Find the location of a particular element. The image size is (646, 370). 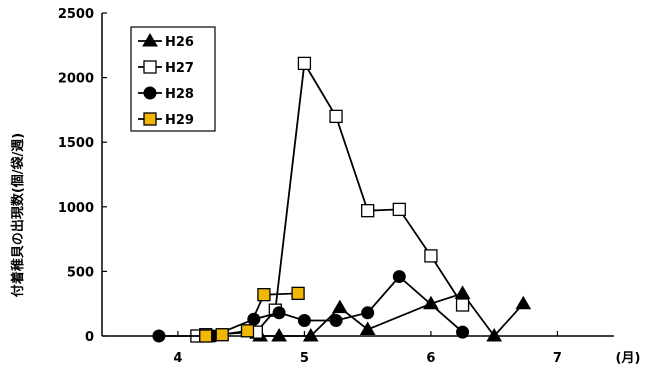

legend-label: H27 is located at coordinates (179, 68).